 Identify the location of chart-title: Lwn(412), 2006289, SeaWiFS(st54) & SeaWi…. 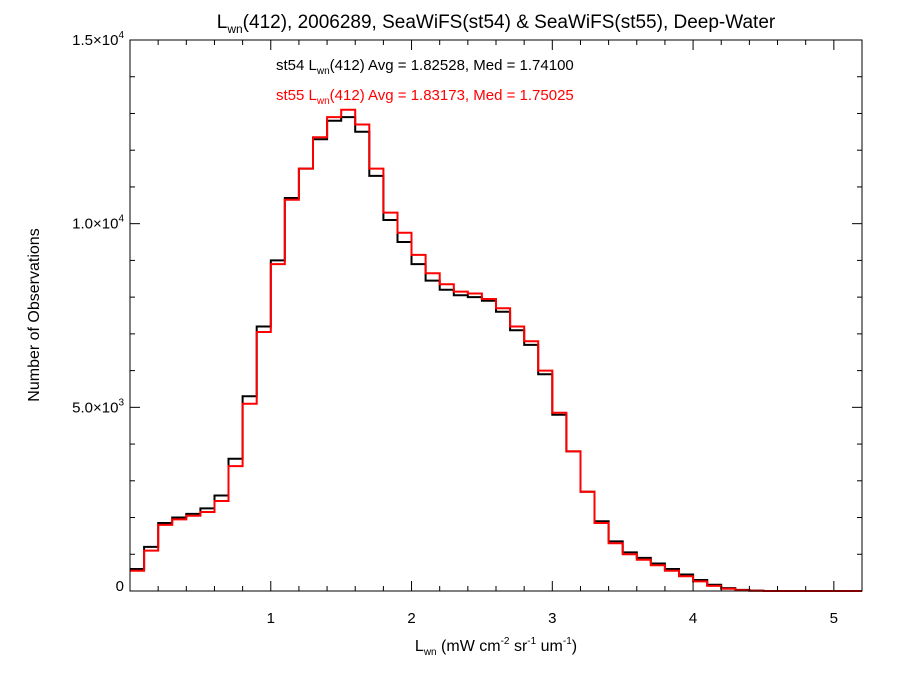
(496, 24).